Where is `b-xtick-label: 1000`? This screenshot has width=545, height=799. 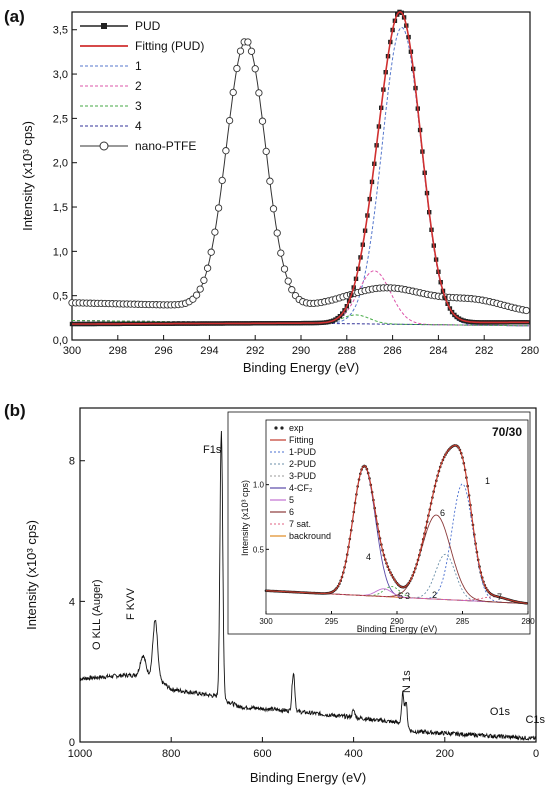
b-xtick-label: 1000 is located at coordinates (80, 754).